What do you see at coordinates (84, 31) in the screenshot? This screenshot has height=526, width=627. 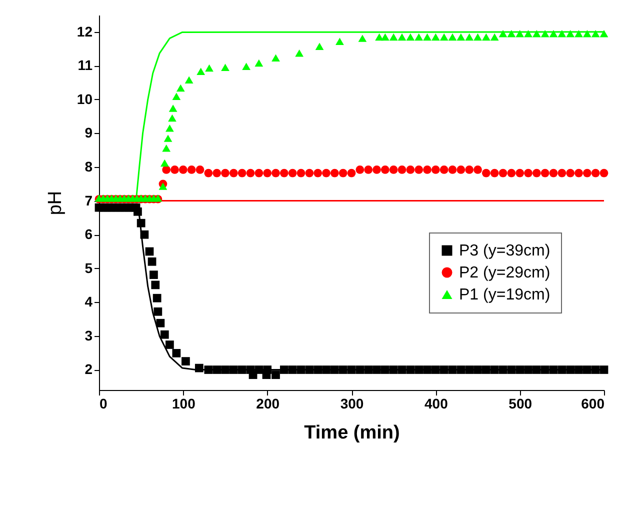 I see `y-tick-label: 12` at bounding box center [84, 31].